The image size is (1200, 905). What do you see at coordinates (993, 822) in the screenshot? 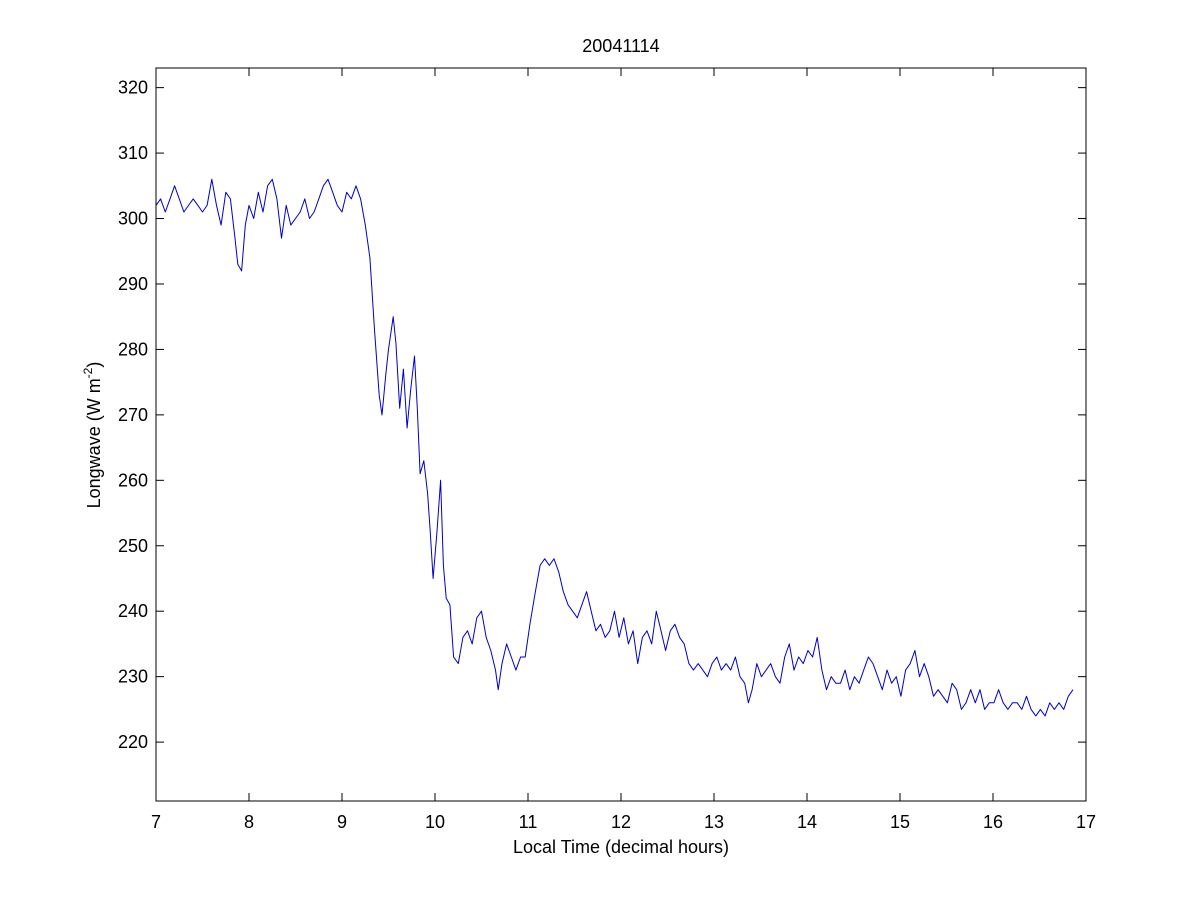
I see `x-tick-label: 16` at bounding box center [993, 822].